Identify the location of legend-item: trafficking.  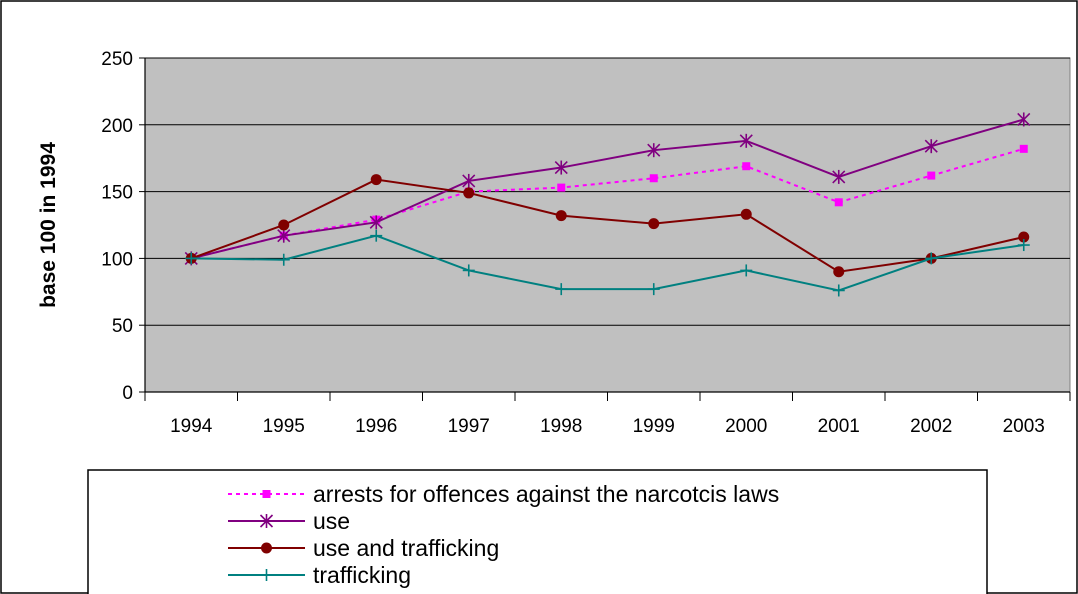
(319, 575).